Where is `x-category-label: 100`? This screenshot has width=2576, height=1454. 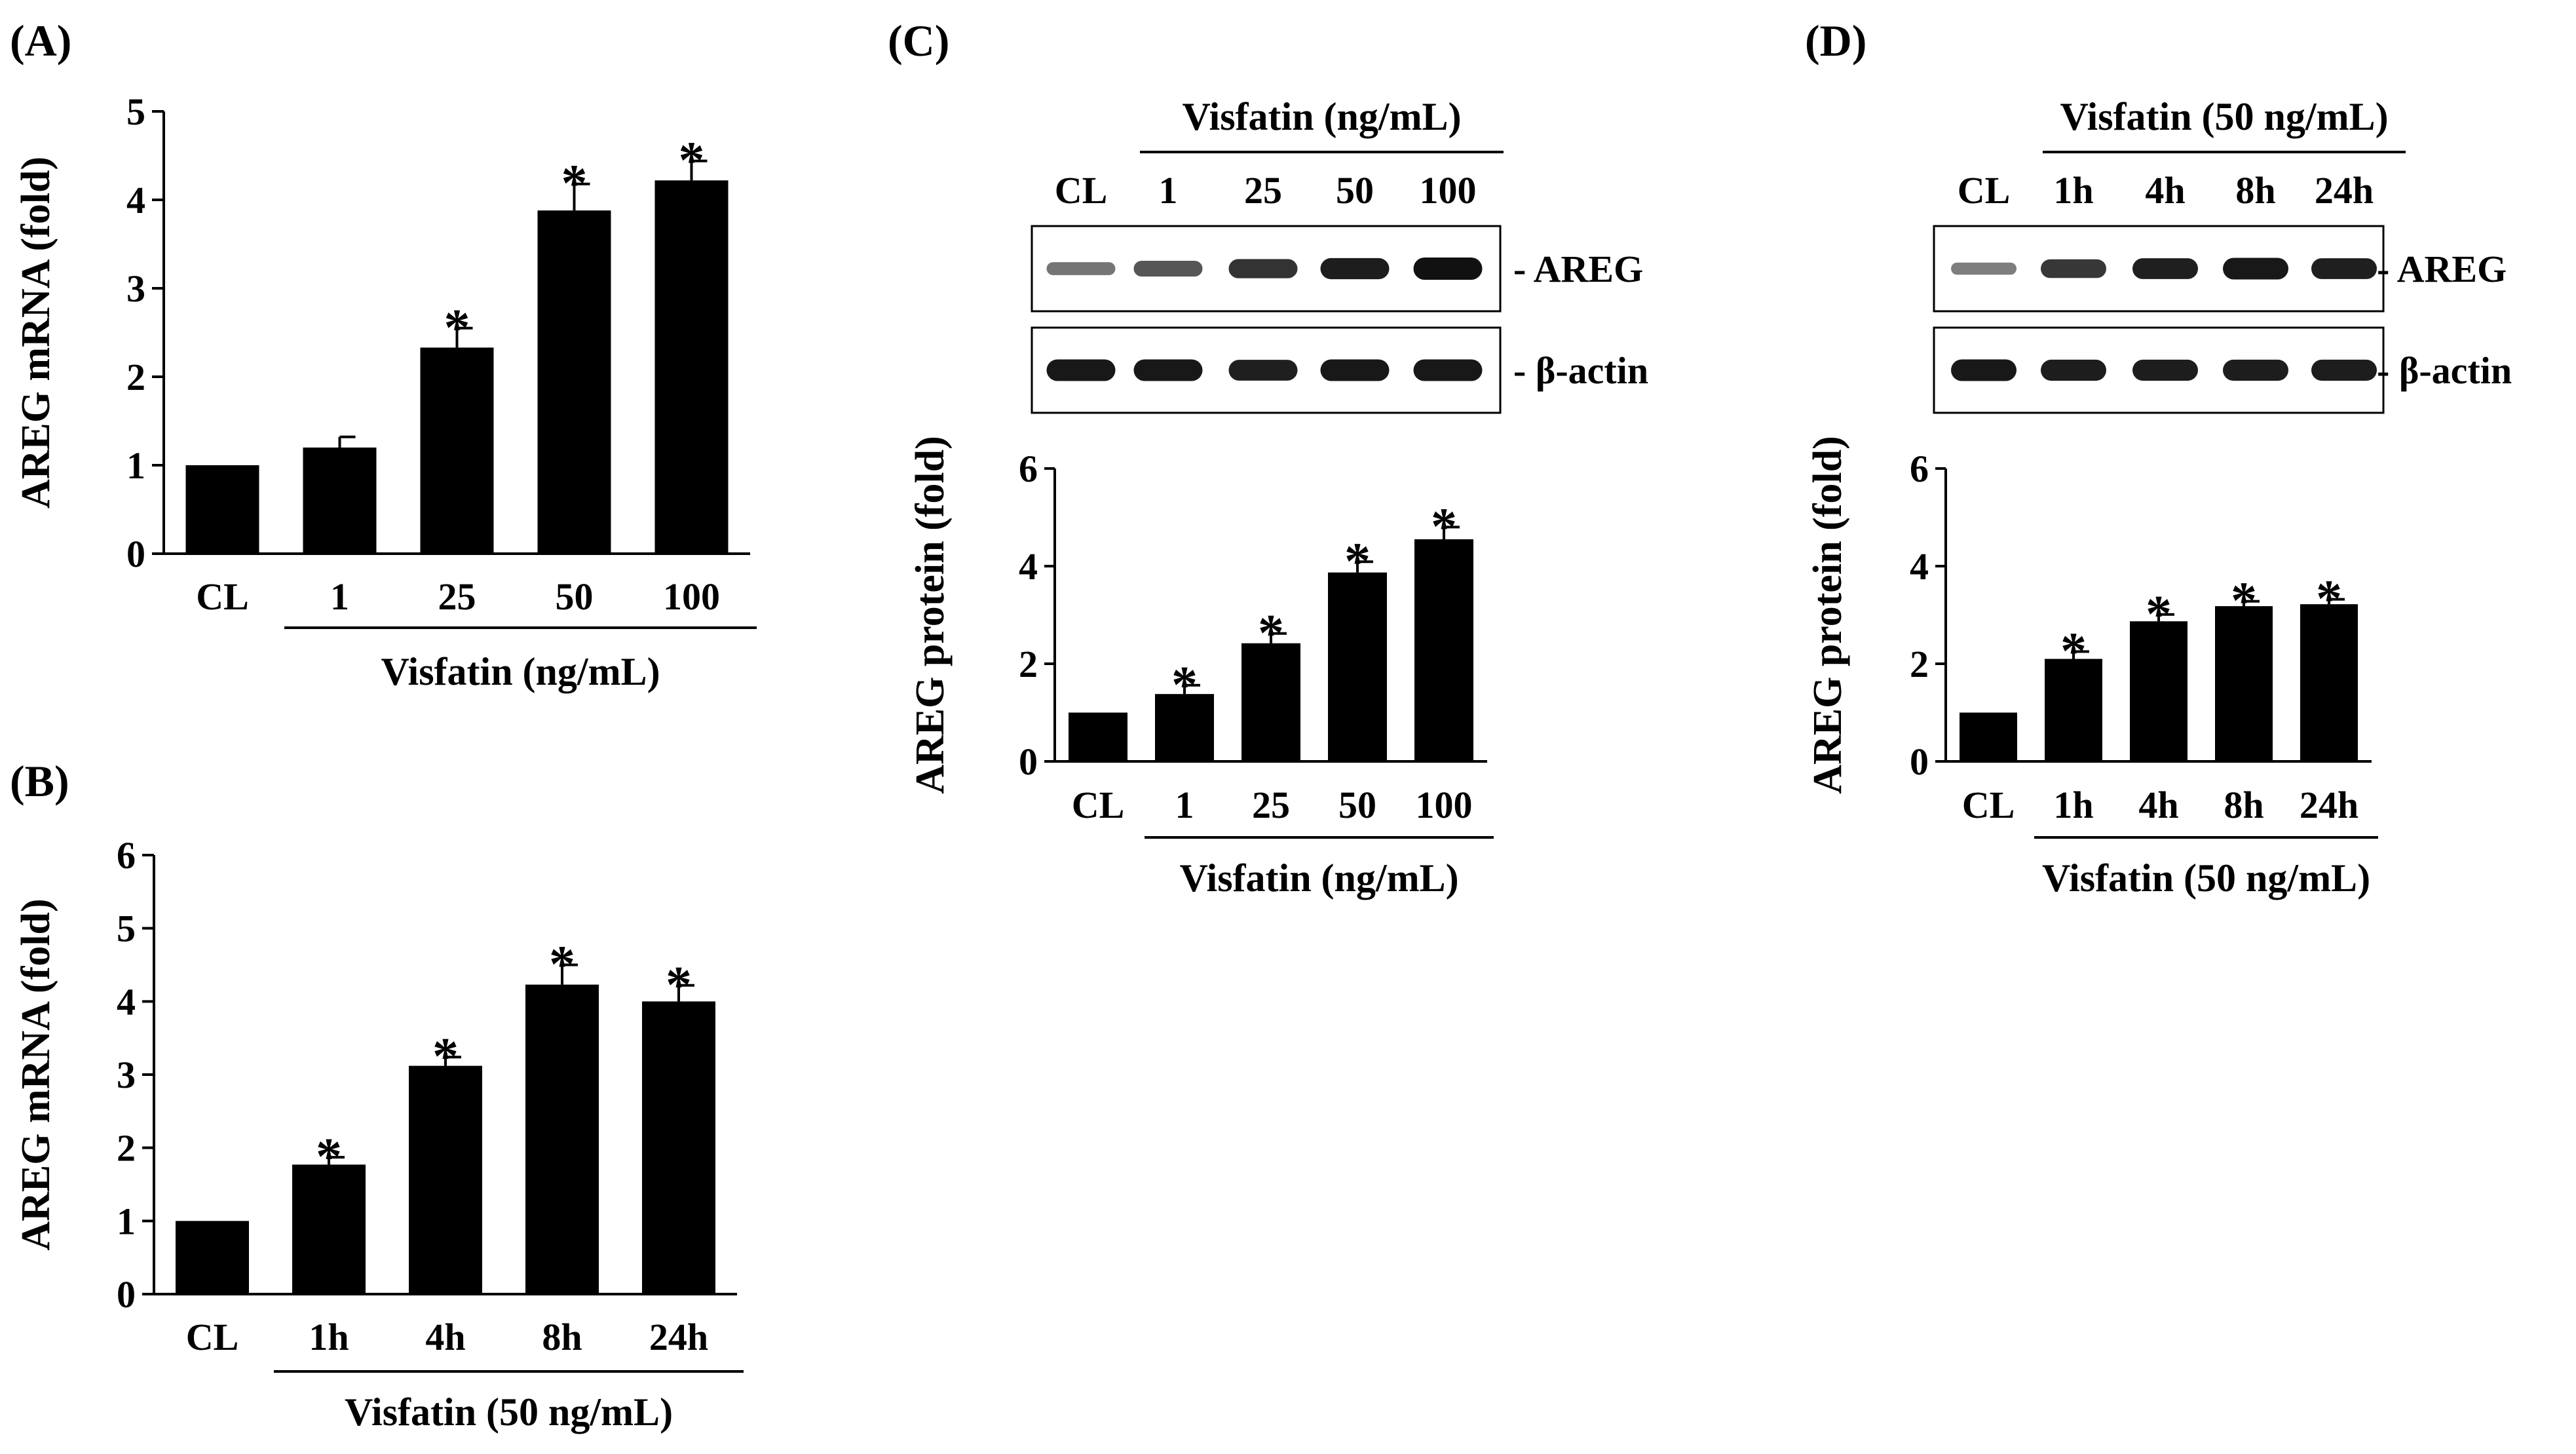
x-category-label: 100 is located at coordinates (691, 596).